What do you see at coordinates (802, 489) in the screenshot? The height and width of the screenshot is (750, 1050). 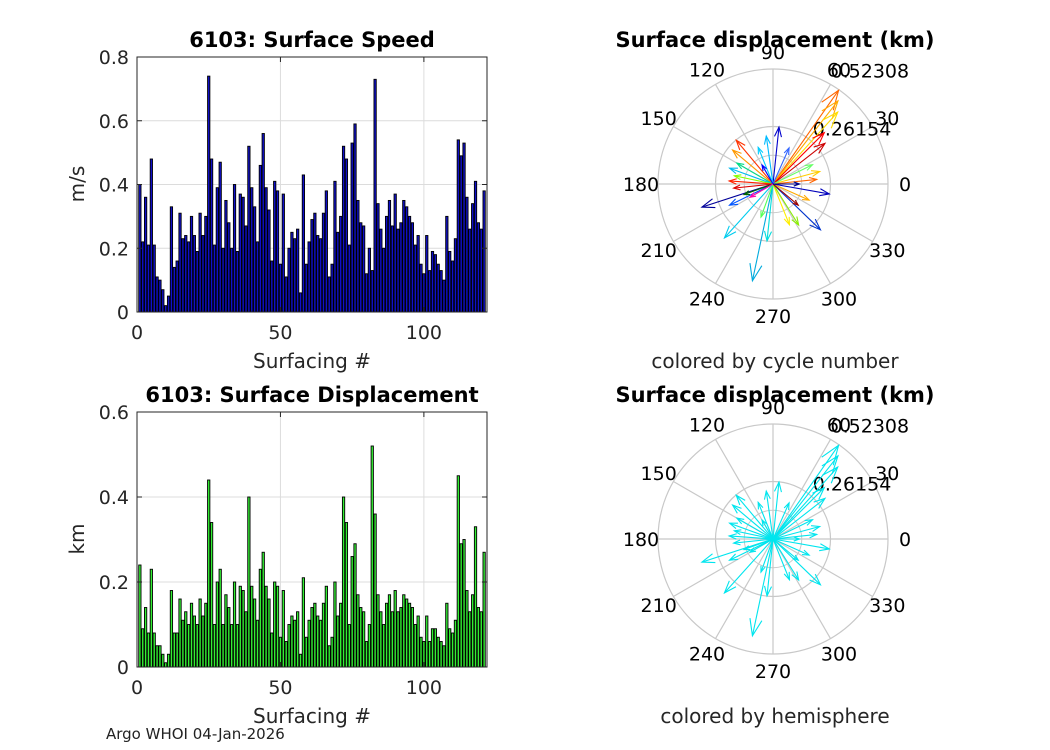 I see `polar-hemisphere-spoke` at bounding box center [802, 489].